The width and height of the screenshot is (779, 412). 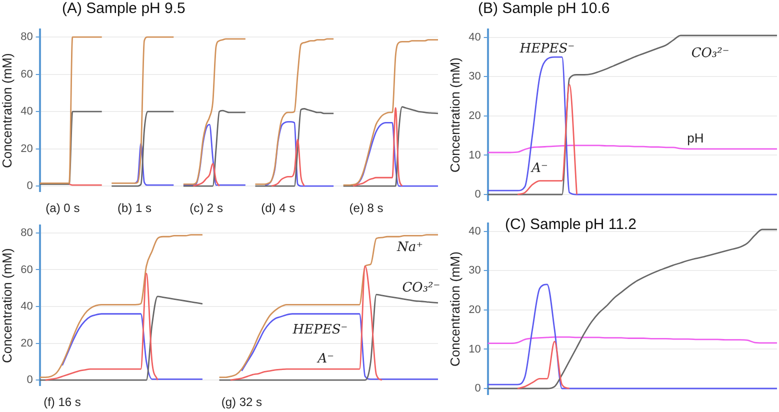 I want to click on series-label: Na⁺, so click(x=409, y=248).